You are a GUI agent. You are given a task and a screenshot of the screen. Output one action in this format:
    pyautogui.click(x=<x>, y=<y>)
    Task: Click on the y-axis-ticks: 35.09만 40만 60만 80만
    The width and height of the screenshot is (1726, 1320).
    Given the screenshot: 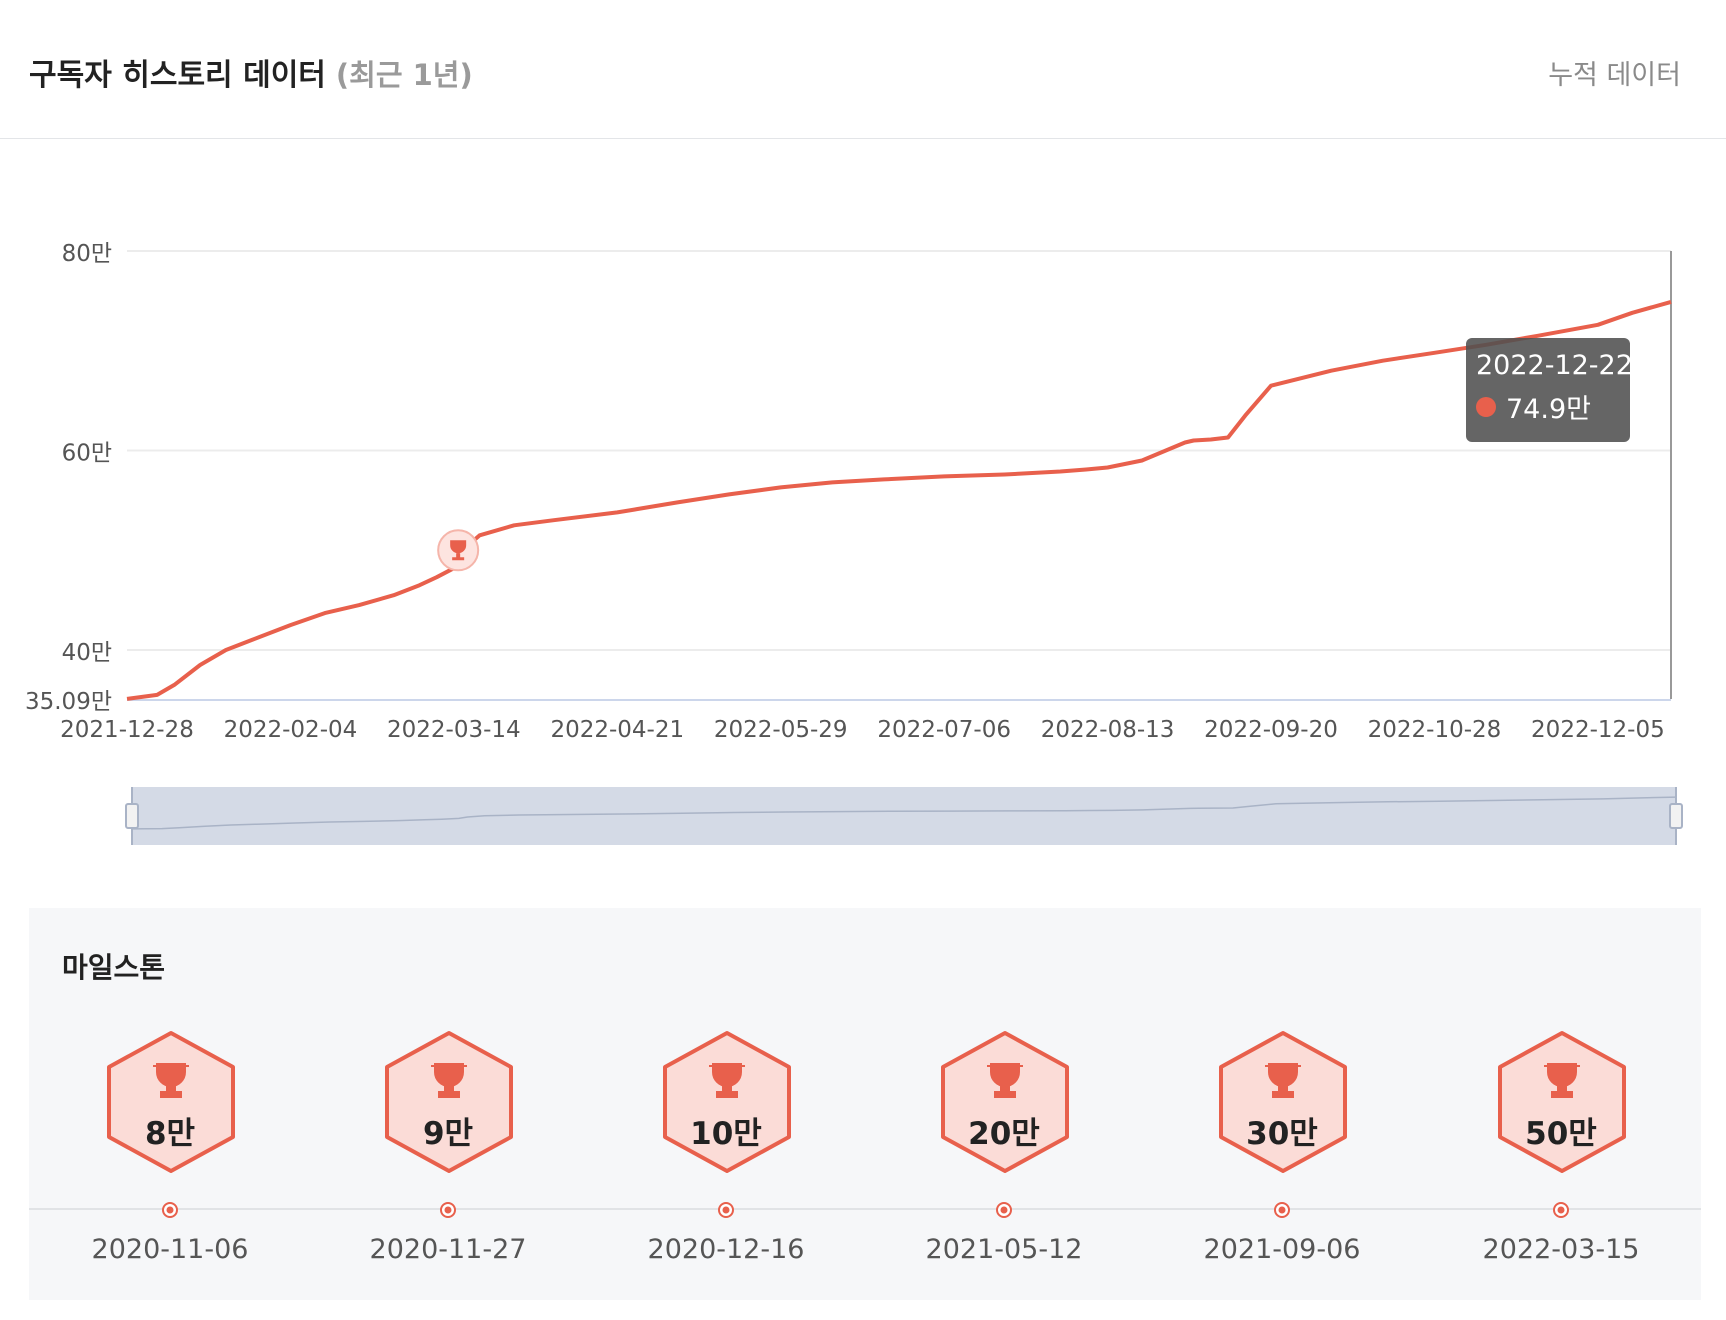 What is the action you would take?
    pyautogui.click(x=68, y=478)
    